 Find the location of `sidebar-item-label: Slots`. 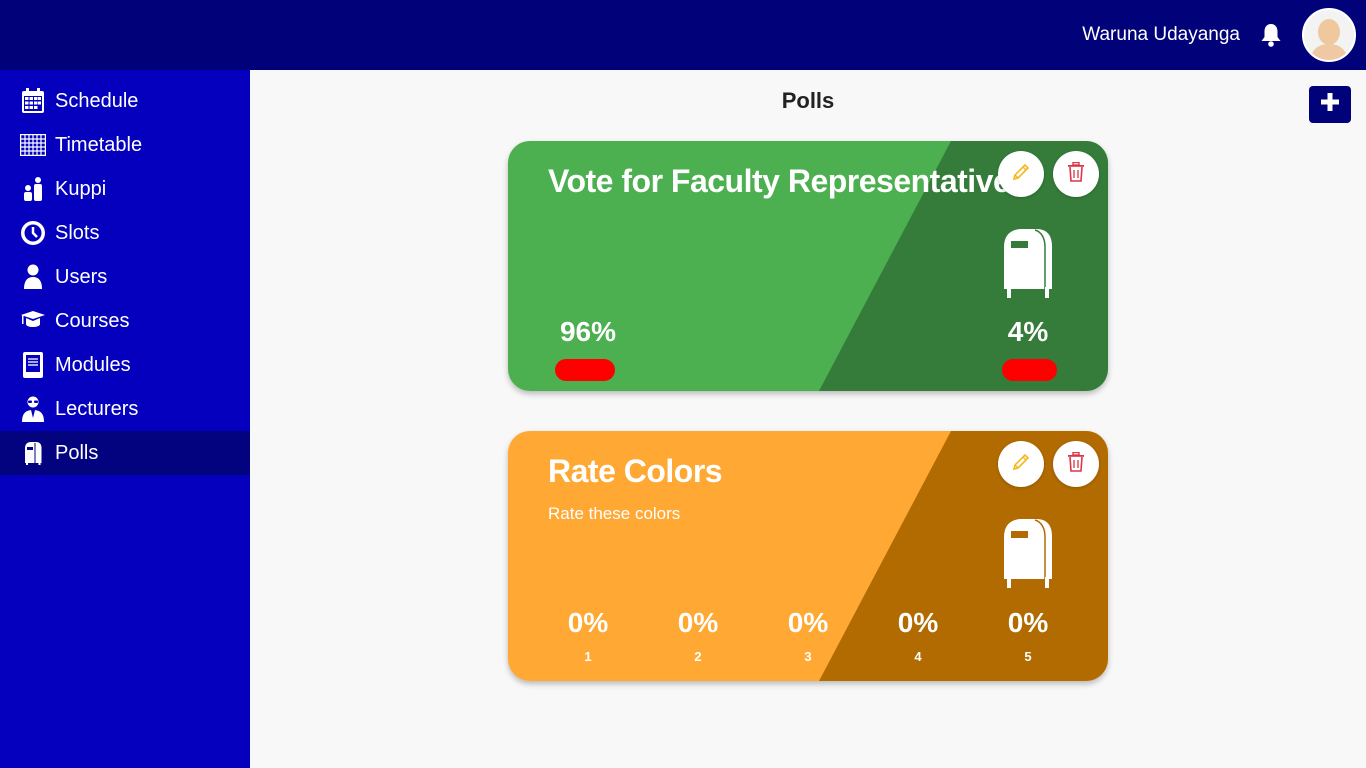

sidebar-item-label: Slots is located at coordinates (77, 232).